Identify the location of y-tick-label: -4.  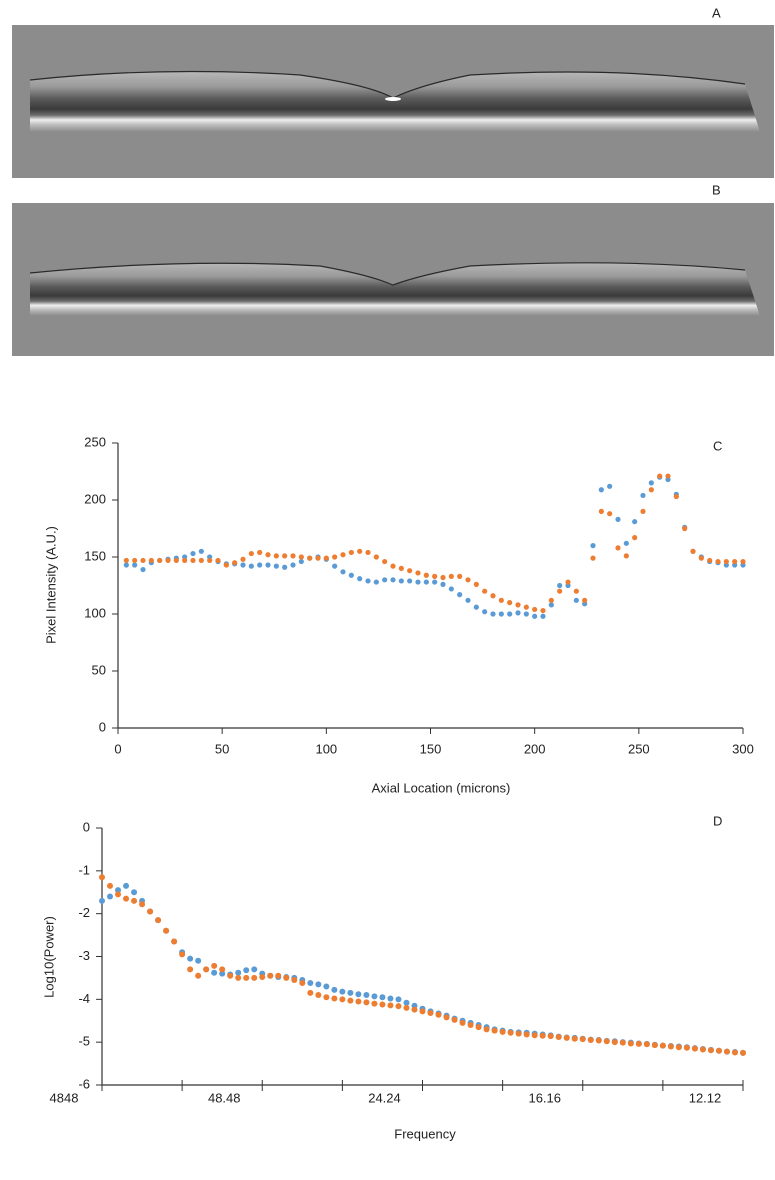
(84, 998).